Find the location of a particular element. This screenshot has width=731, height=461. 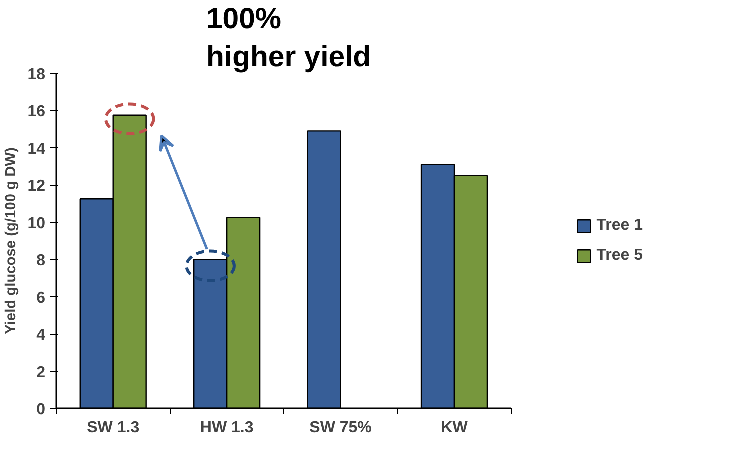

x-tick-label: KW is located at coordinates (455, 428).